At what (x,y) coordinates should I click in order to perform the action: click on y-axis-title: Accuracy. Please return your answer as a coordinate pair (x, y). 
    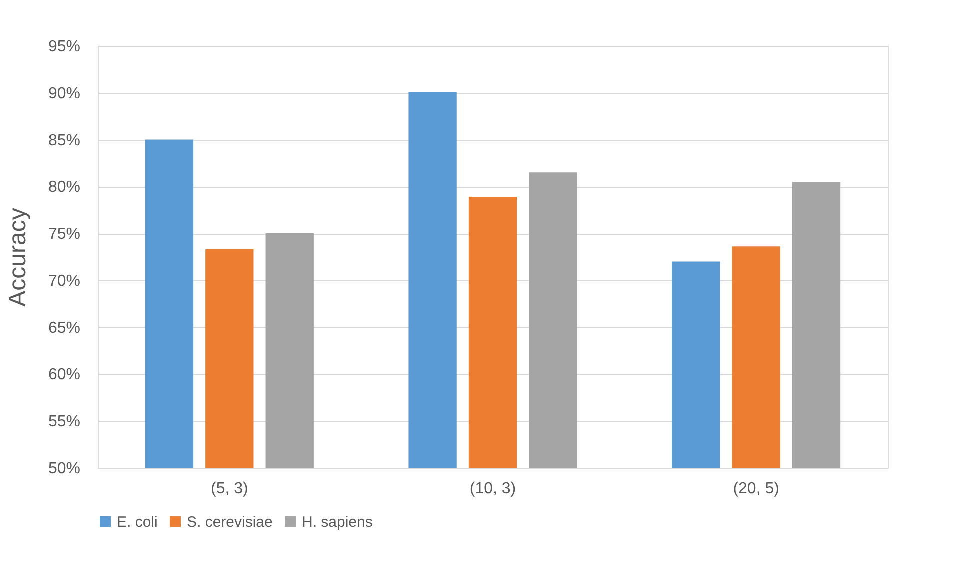
    Looking at the image, I should click on (18, 257).